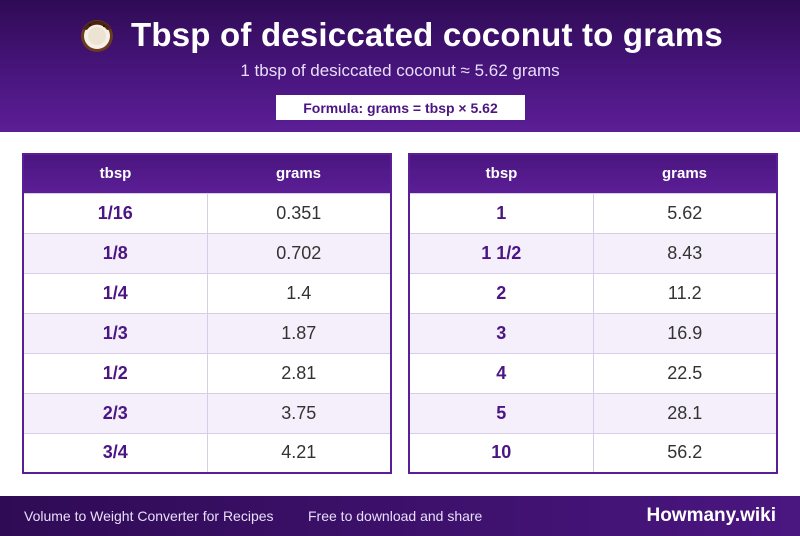  What do you see at coordinates (501, 252) in the screenshot?
I see `cell-tbsp: 1 1/2` at bounding box center [501, 252].